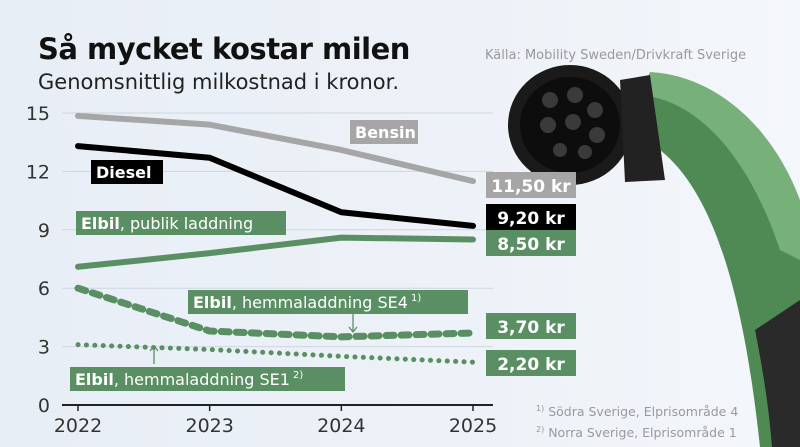 Image resolution: width=800 pixels, height=447 pixels. Describe the element at coordinates (44, 231) in the screenshot. I see `y-tick-label: 9` at that location.